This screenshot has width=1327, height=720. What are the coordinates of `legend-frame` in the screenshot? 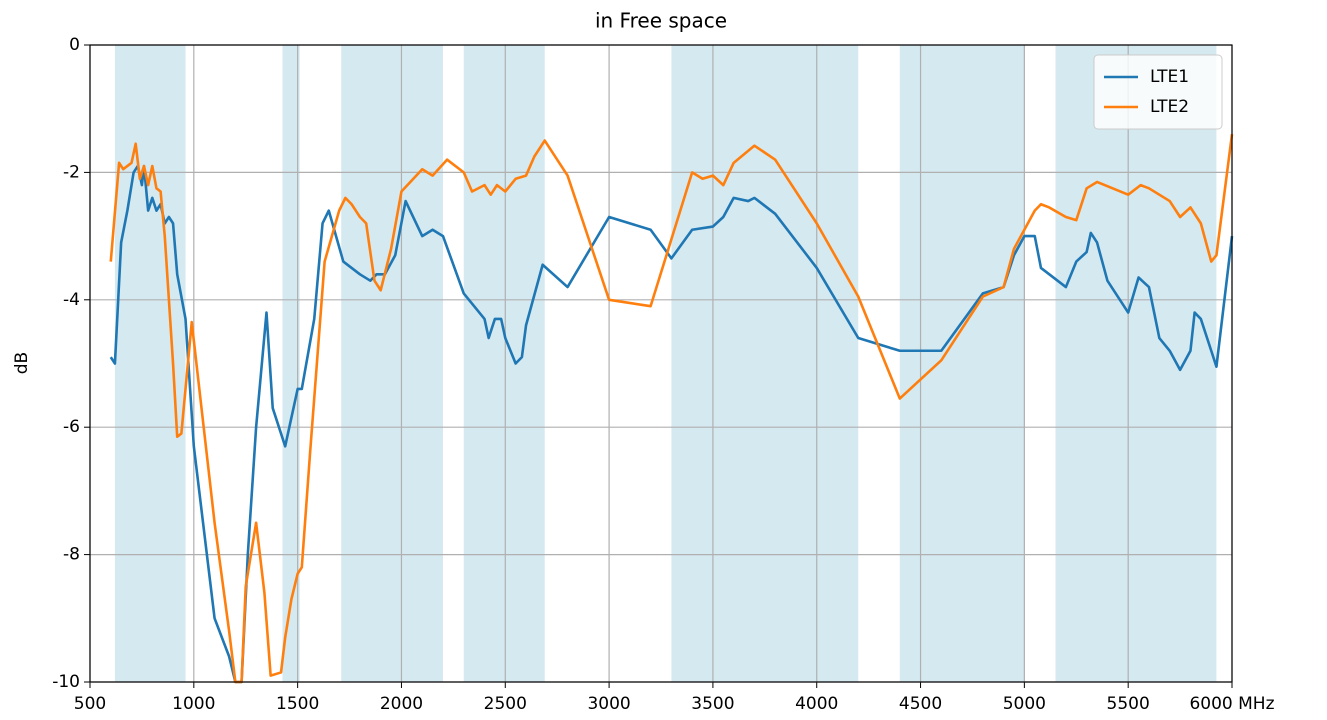 It's located at (1158, 92).